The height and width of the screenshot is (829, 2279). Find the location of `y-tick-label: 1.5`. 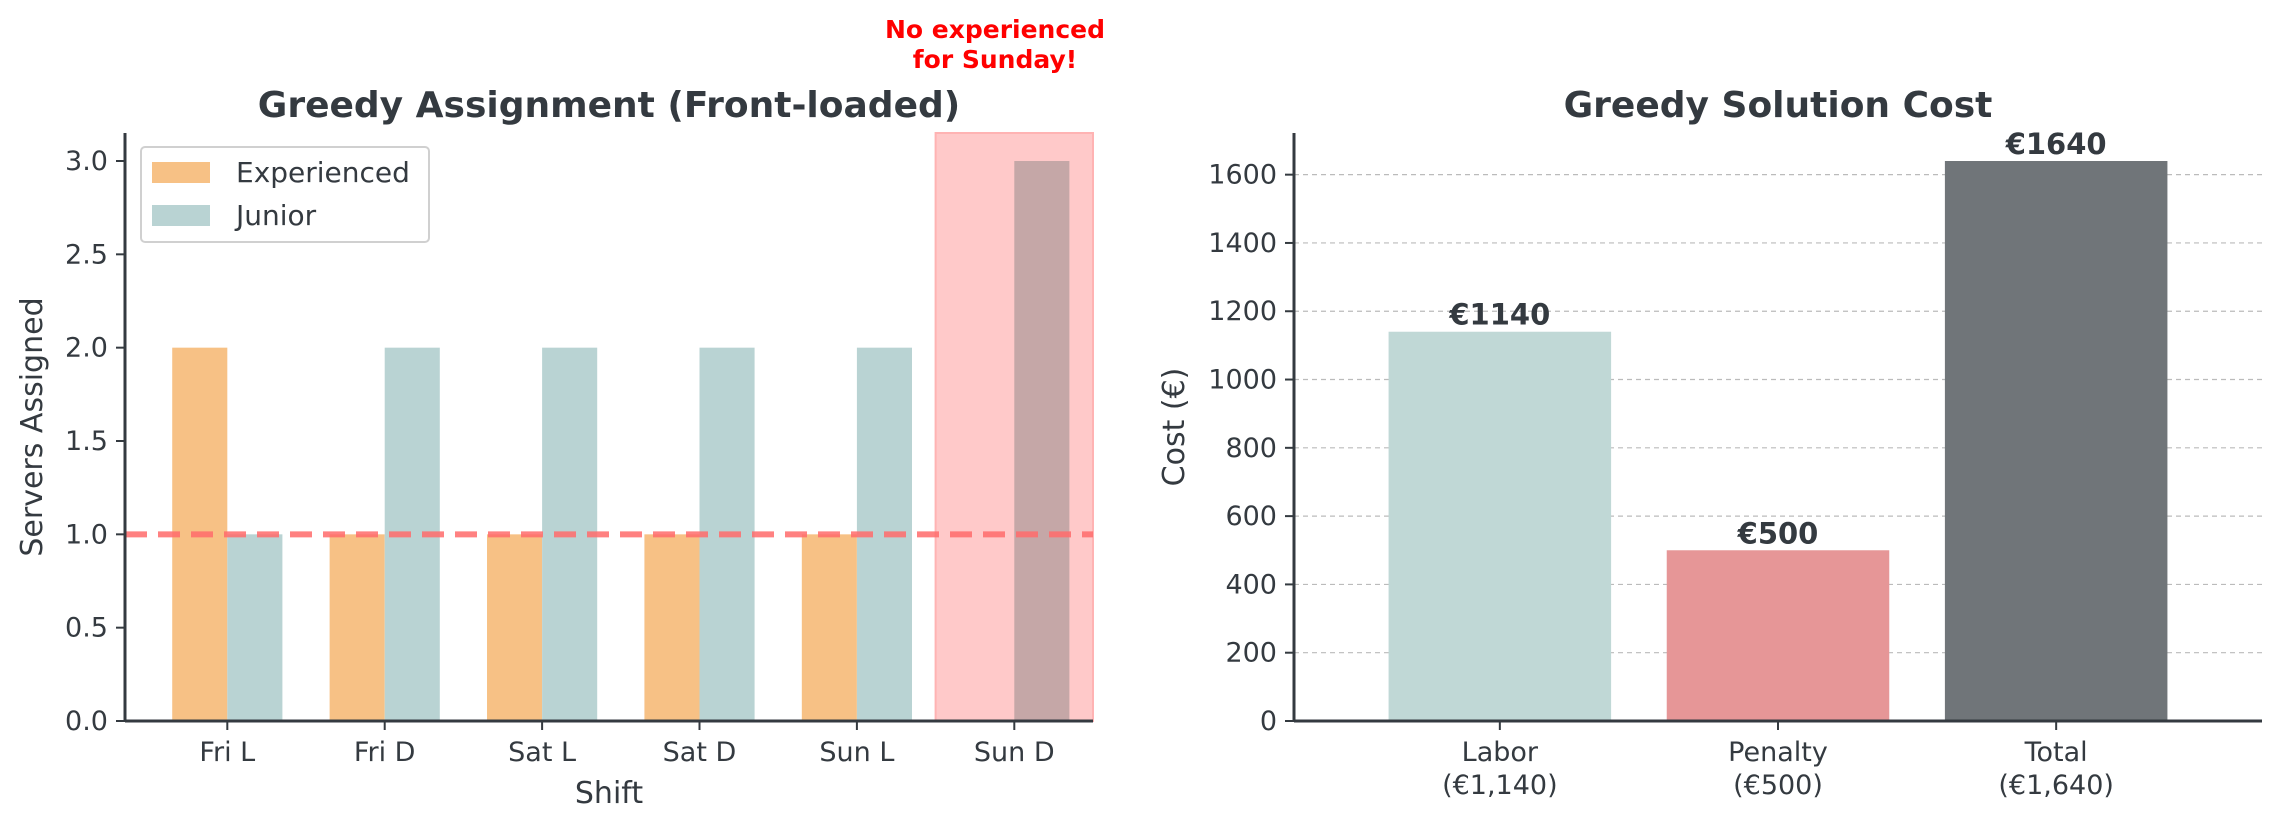

y-tick-label: 1.5 is located at coordinates (86, 441).